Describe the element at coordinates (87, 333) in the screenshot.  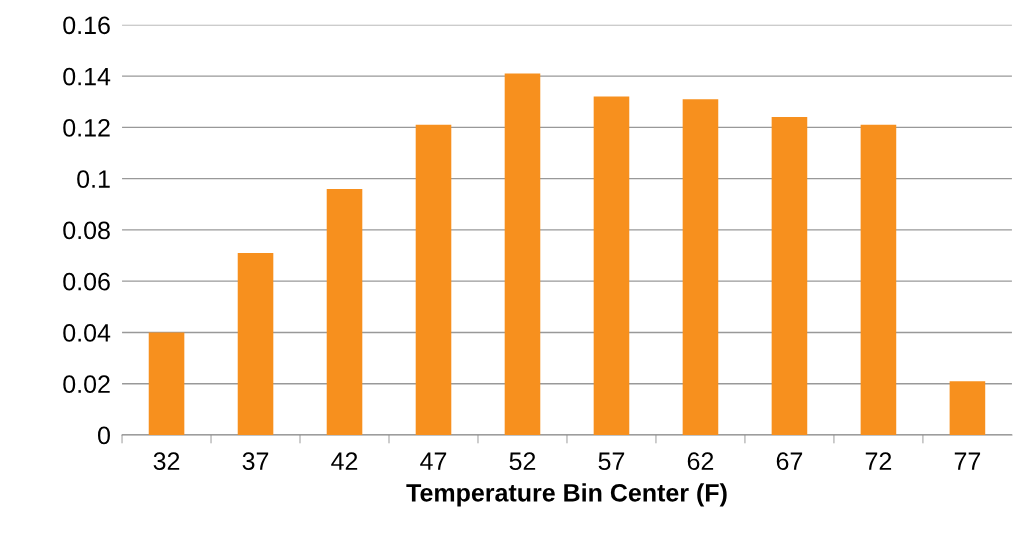
I see `y-tick-label: 0.04` at that location.